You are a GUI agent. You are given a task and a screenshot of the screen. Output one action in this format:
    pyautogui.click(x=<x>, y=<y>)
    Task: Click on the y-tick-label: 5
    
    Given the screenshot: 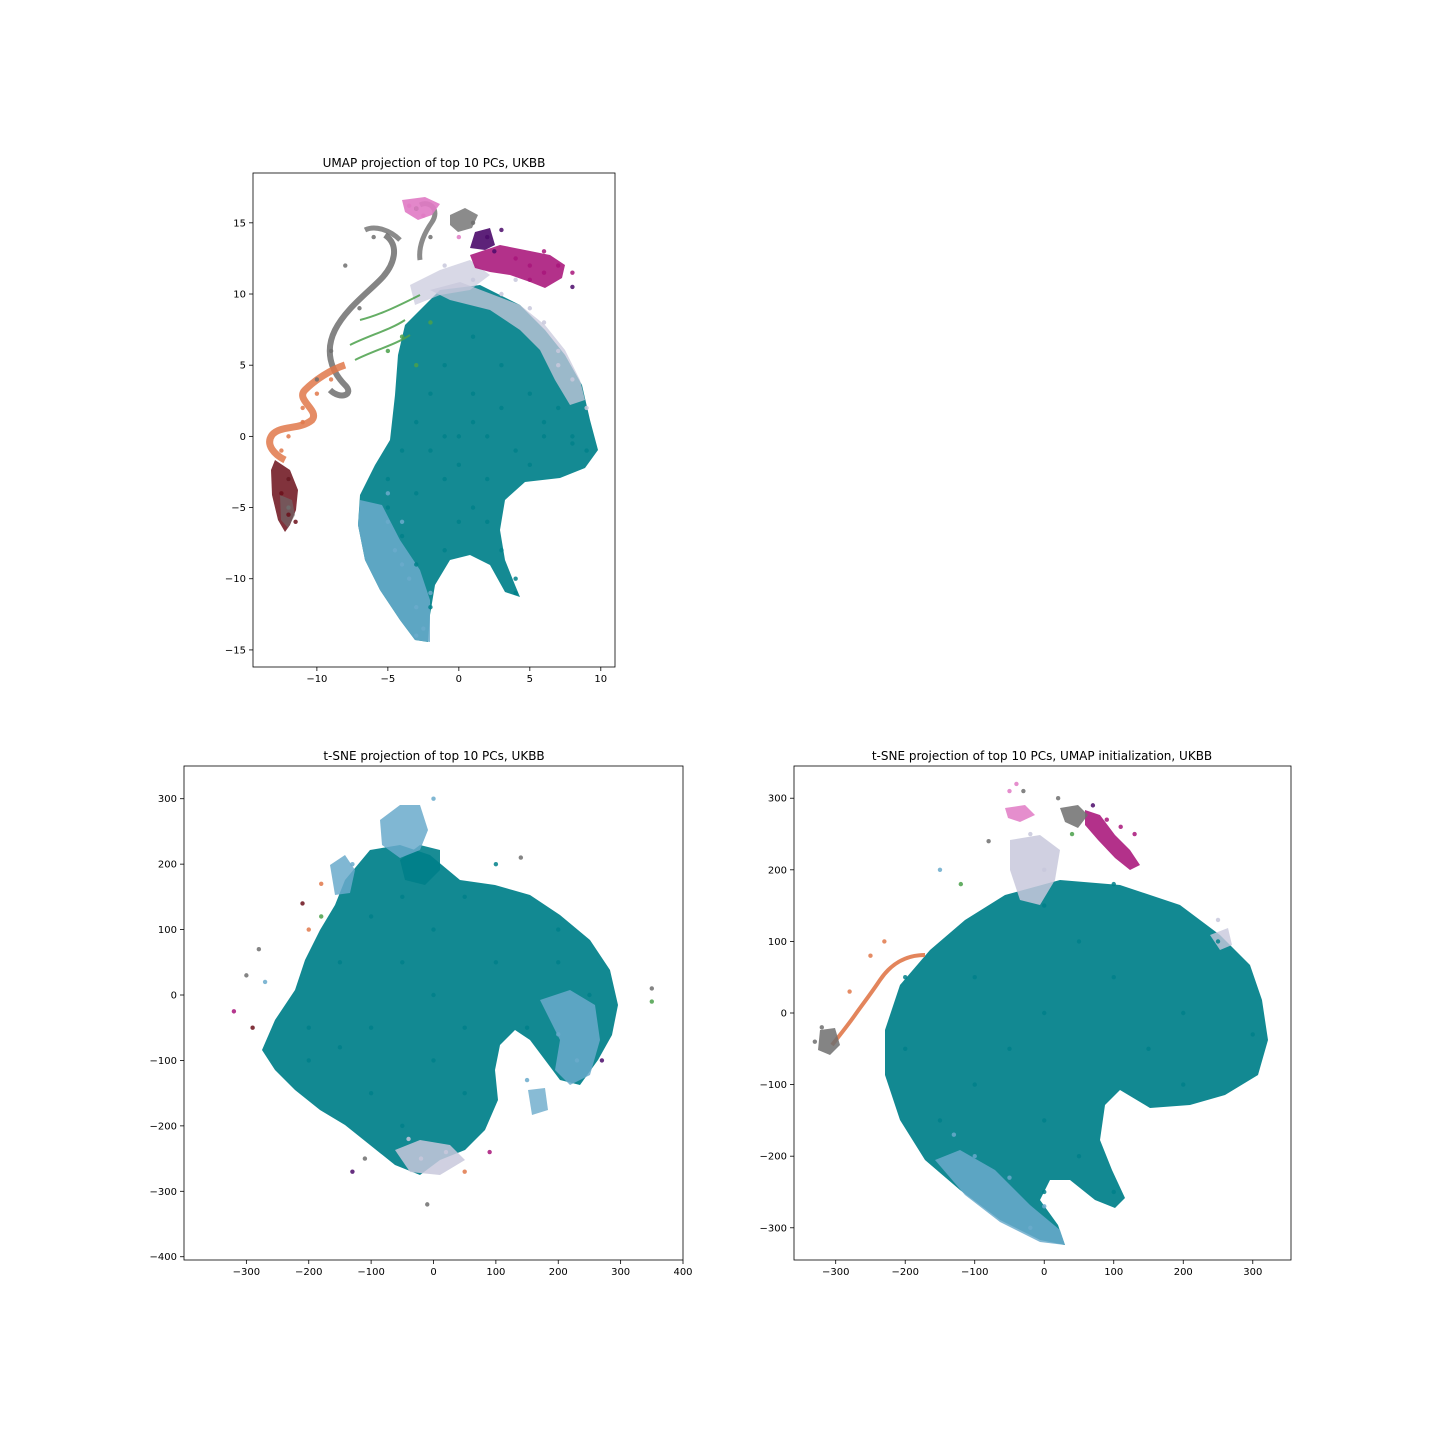 What is the action you would take?
    pyautogui.click(x=243, y=366)
    